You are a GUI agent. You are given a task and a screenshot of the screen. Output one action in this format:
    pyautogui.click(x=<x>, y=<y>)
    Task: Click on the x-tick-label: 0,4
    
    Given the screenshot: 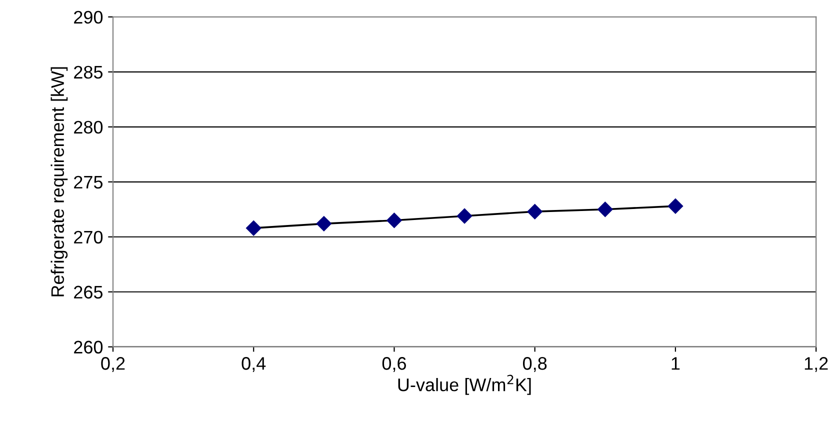 What is the action you would take?
    pyautogui.click(x=254, y=364)
    